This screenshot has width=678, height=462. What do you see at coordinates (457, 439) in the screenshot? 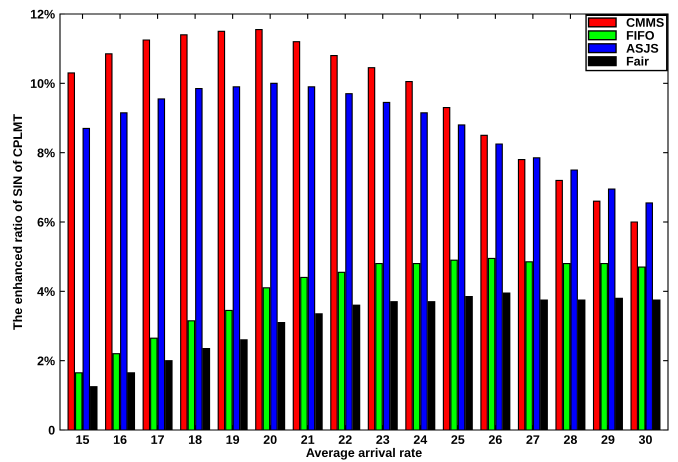
I see `x-tick-label: 25` at bounding box center [457, 439].